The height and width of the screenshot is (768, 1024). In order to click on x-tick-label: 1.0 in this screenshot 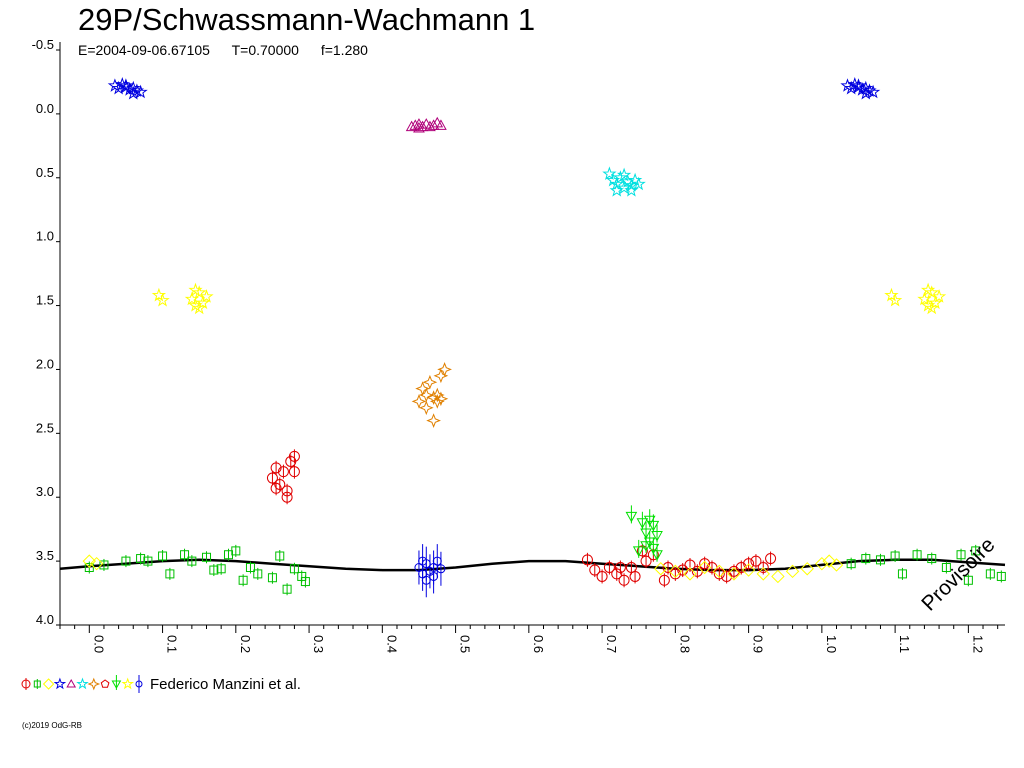, I will do `click(831, 644)`.